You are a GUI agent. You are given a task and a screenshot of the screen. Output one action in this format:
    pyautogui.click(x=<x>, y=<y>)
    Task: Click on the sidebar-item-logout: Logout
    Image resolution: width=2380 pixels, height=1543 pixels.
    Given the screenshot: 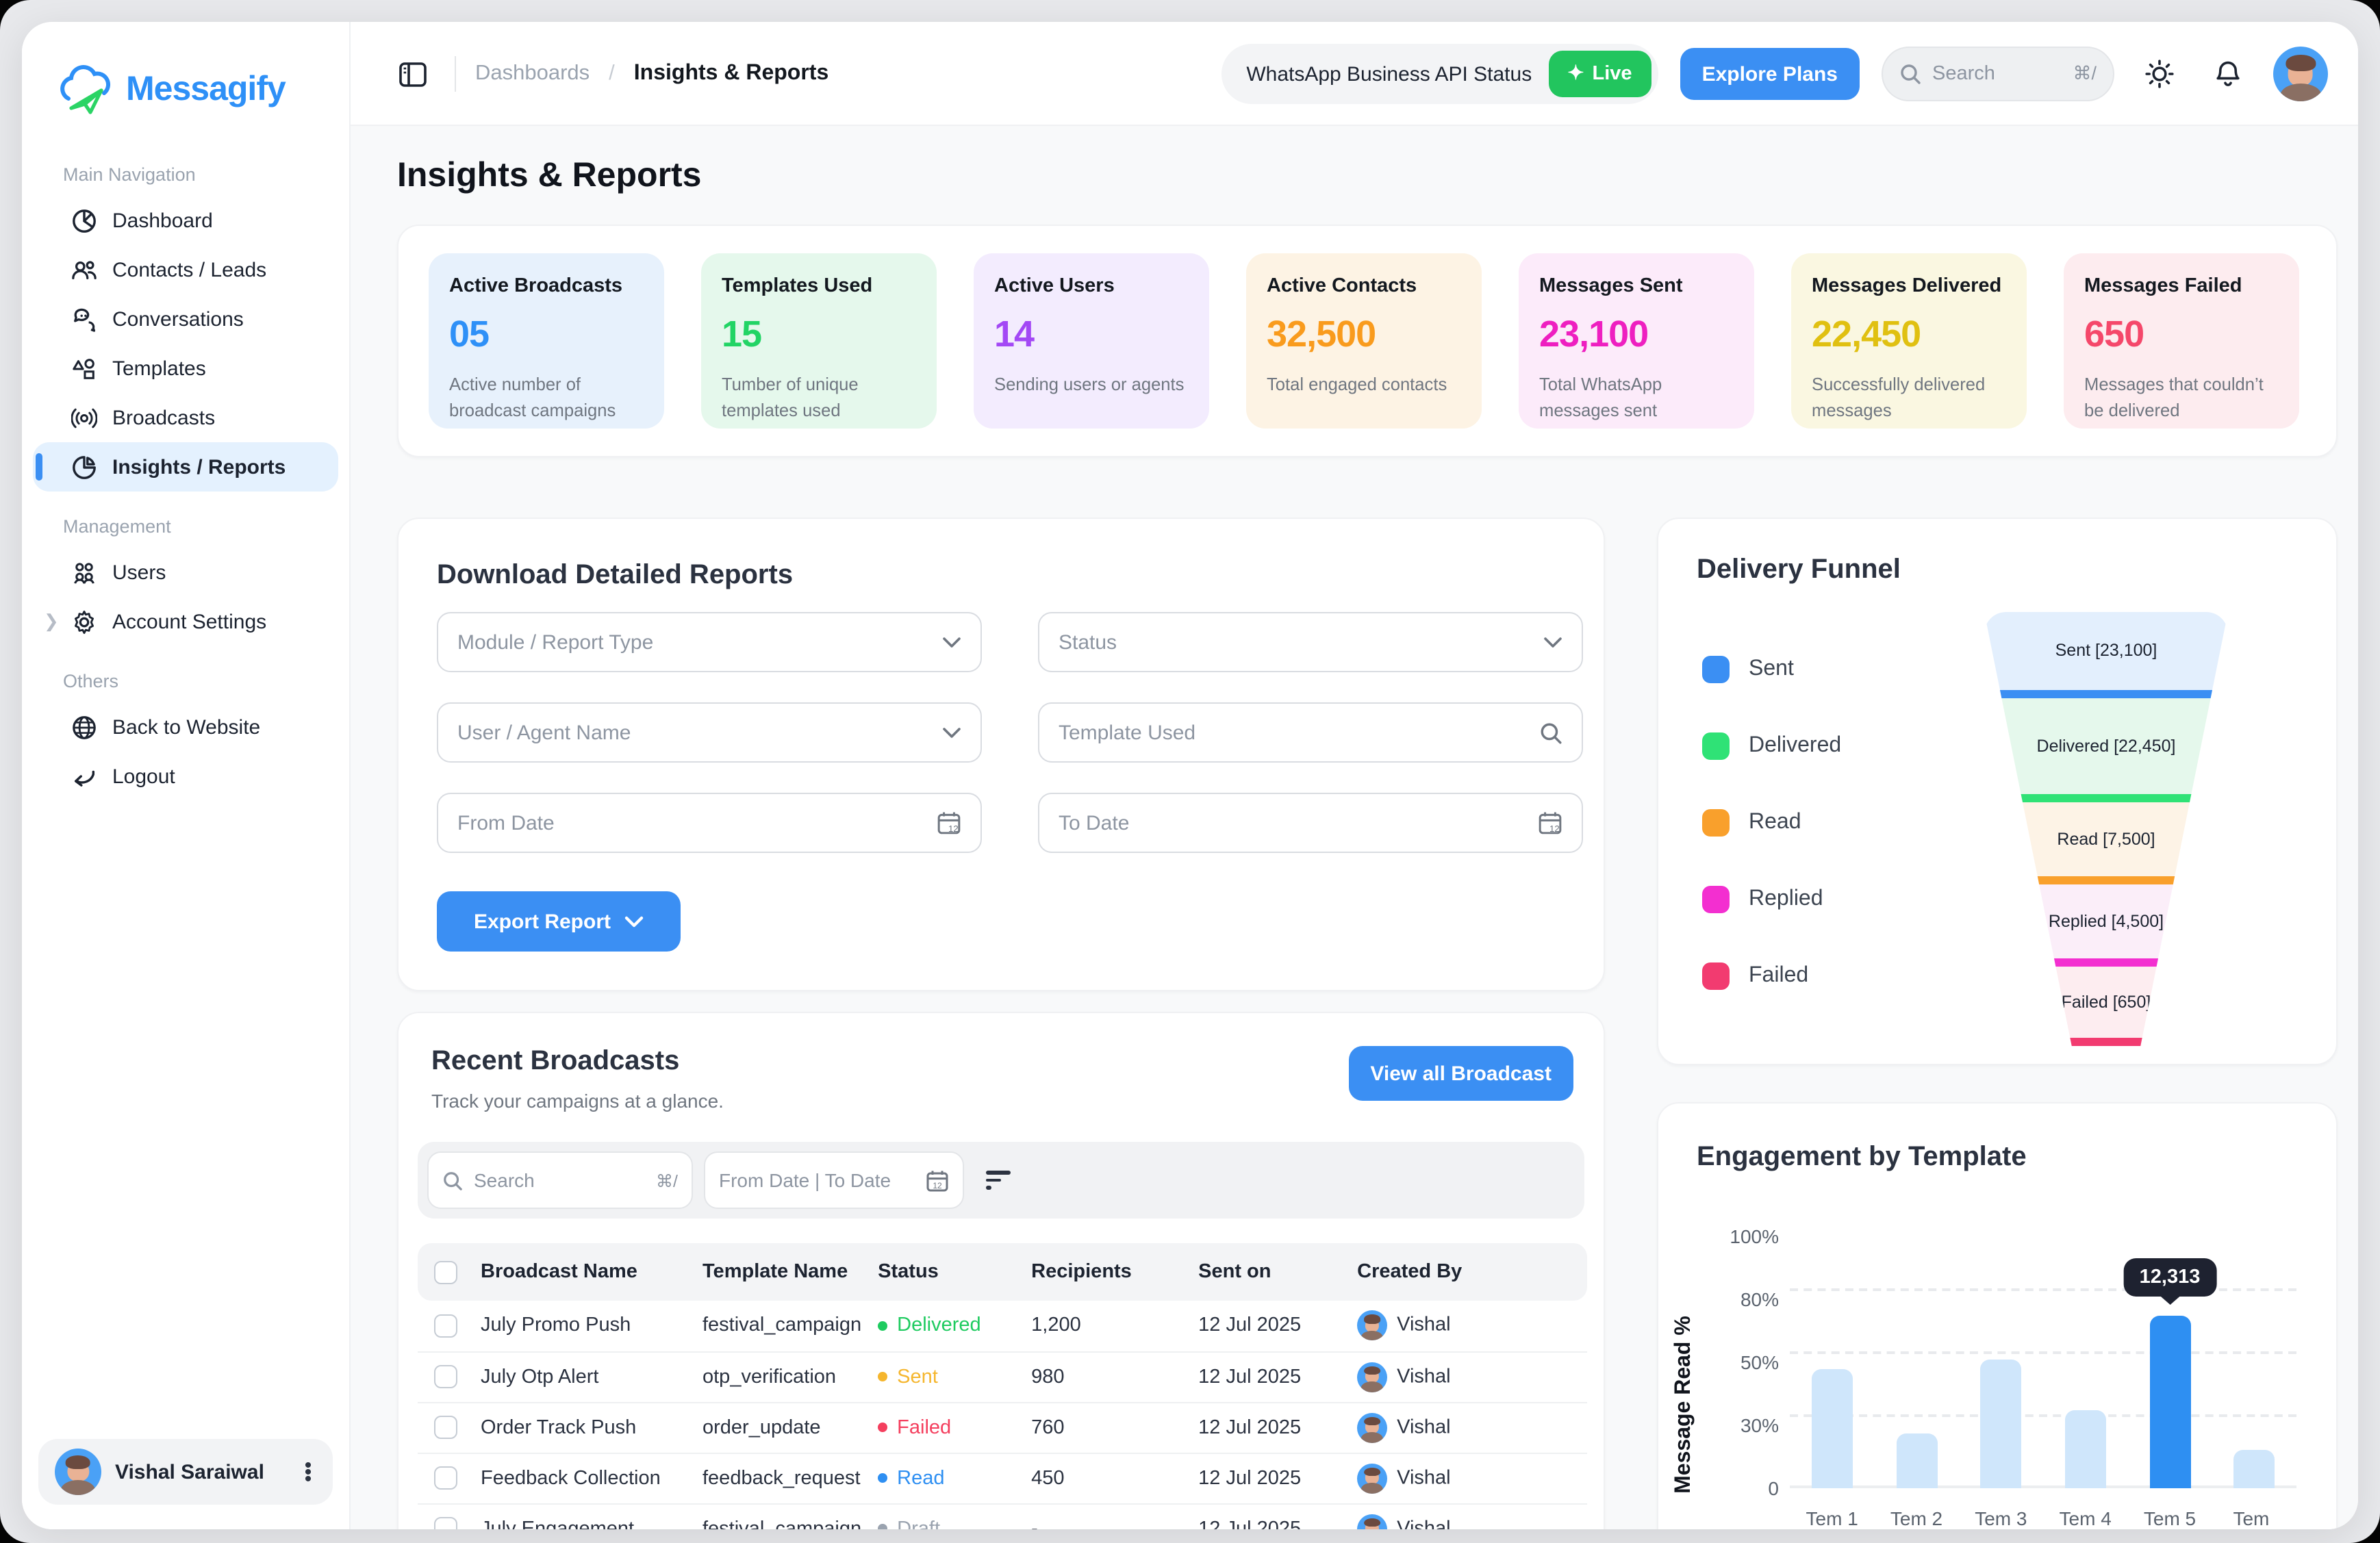 What is the action you would take?
    pyautogui.click(x=186, y=776)
    